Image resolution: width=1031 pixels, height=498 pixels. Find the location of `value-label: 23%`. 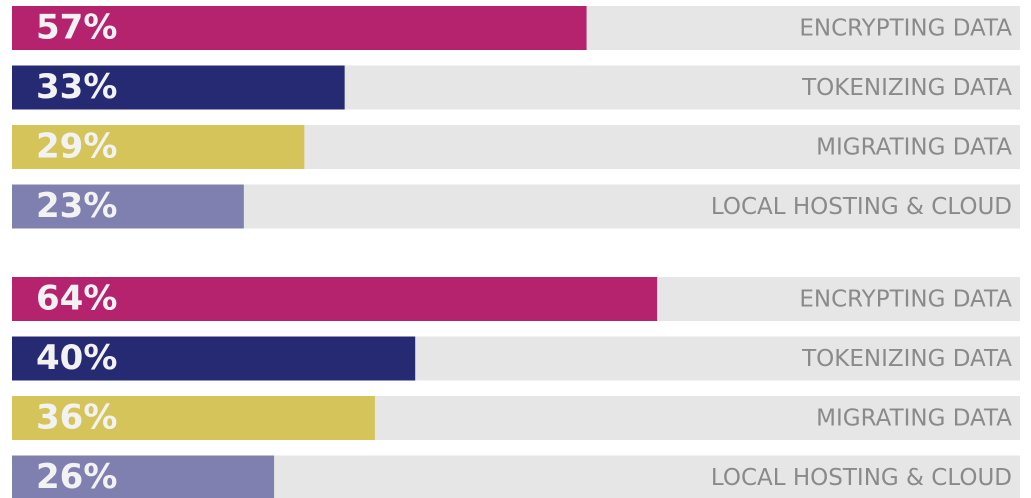

value-label: 23% is located at coordinates (76, 206).